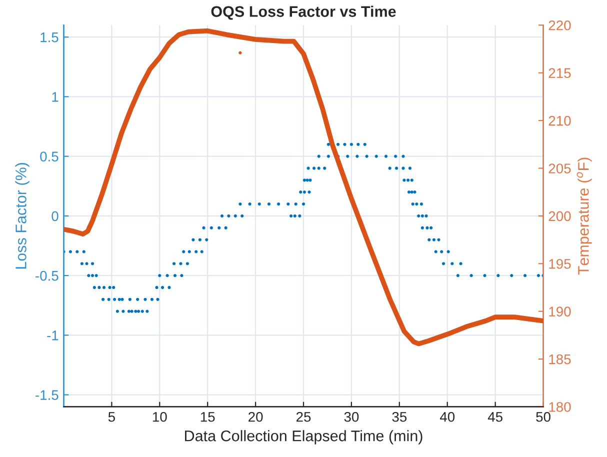 The image size is (607, 457). Describe the element at coordinates (559, 169) in the screenshot. I see `y2-tick-label: 205` at that location.